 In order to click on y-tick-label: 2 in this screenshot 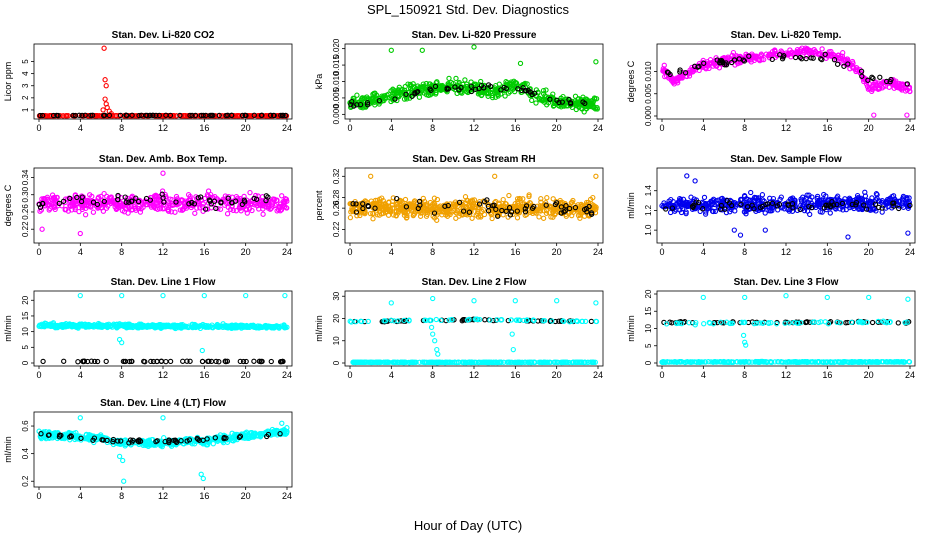, I will do `click(25, 97)`.